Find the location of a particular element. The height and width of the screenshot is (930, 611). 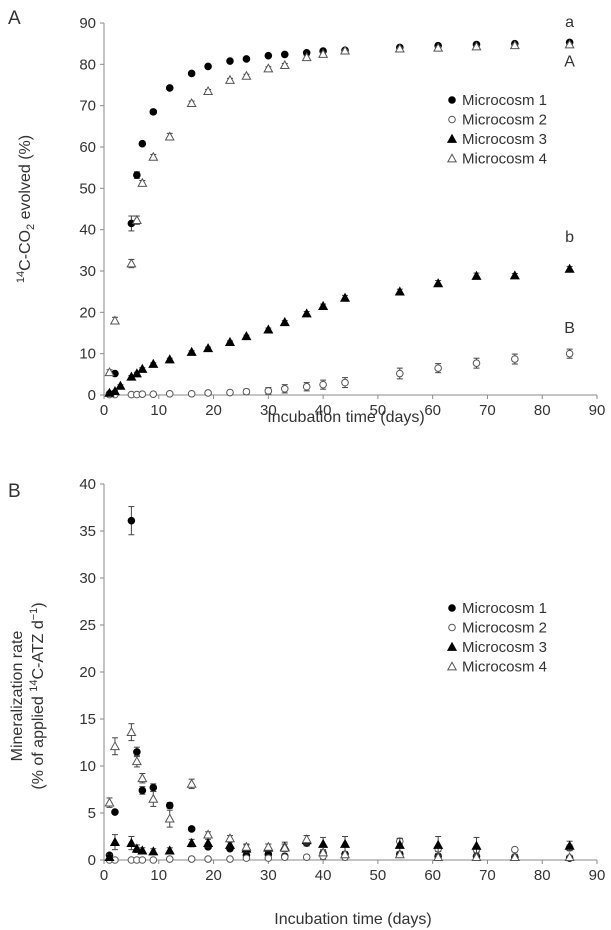

panel-b-y-axis-title-part: ) is located at coordinates (38, 604).